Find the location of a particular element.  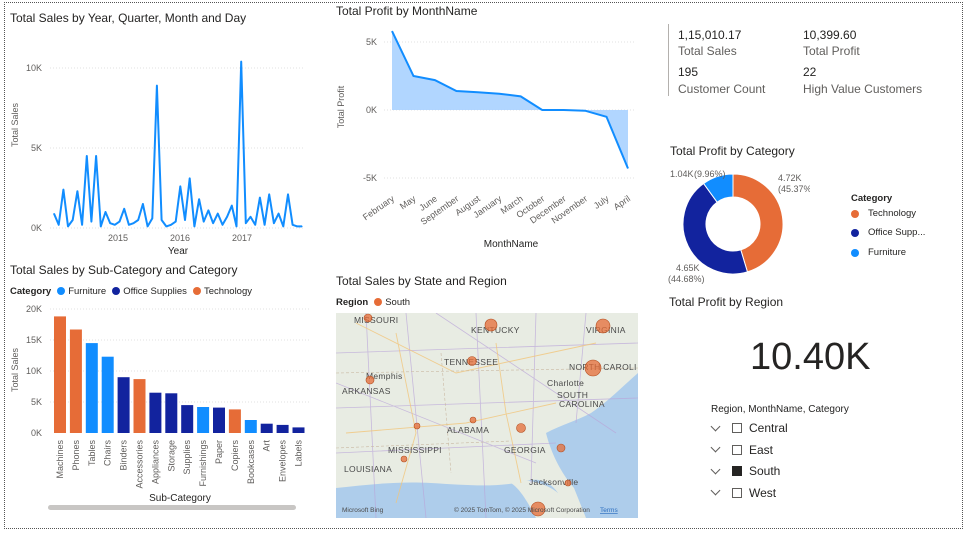

bar-binders is located at coordinates (123, 405).